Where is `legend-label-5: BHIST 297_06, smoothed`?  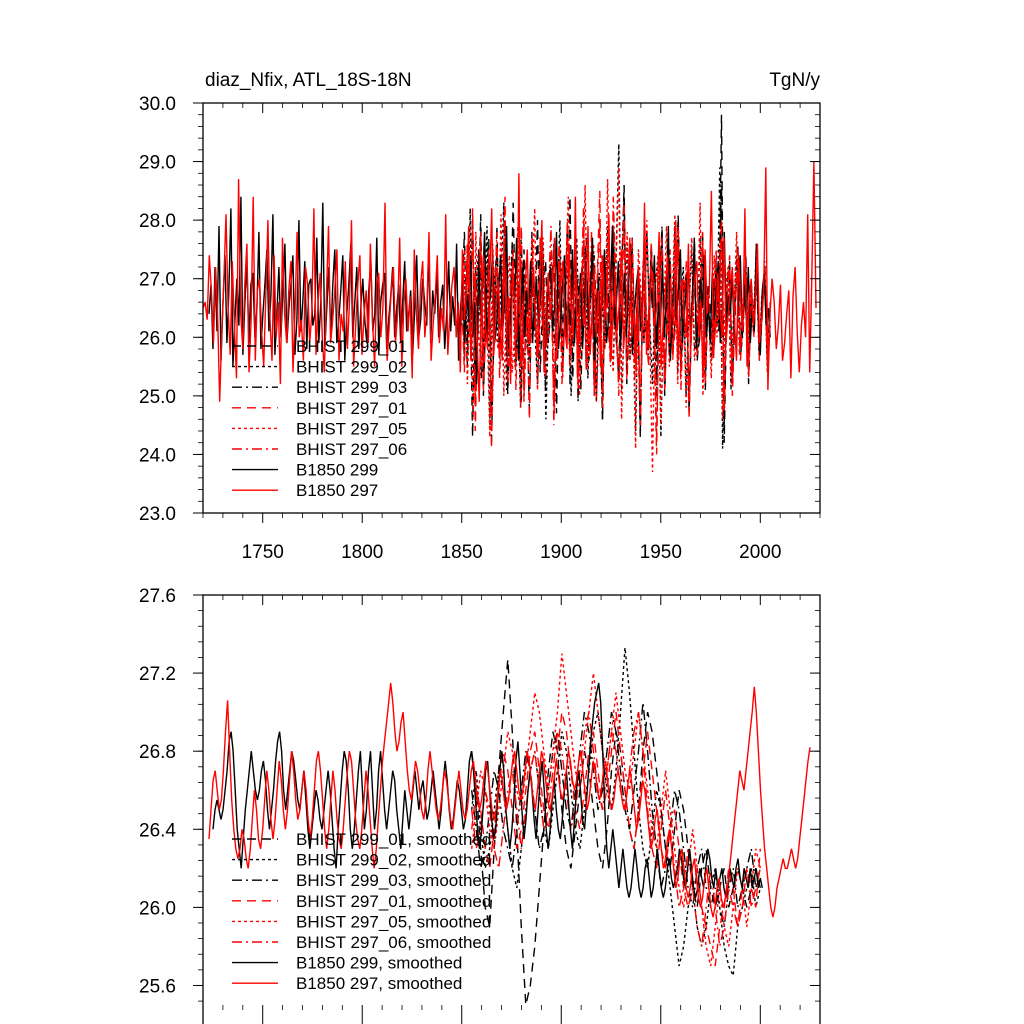
legend-label-5: BHIST 297_06, smoothed is located at coordinates (393, 942).